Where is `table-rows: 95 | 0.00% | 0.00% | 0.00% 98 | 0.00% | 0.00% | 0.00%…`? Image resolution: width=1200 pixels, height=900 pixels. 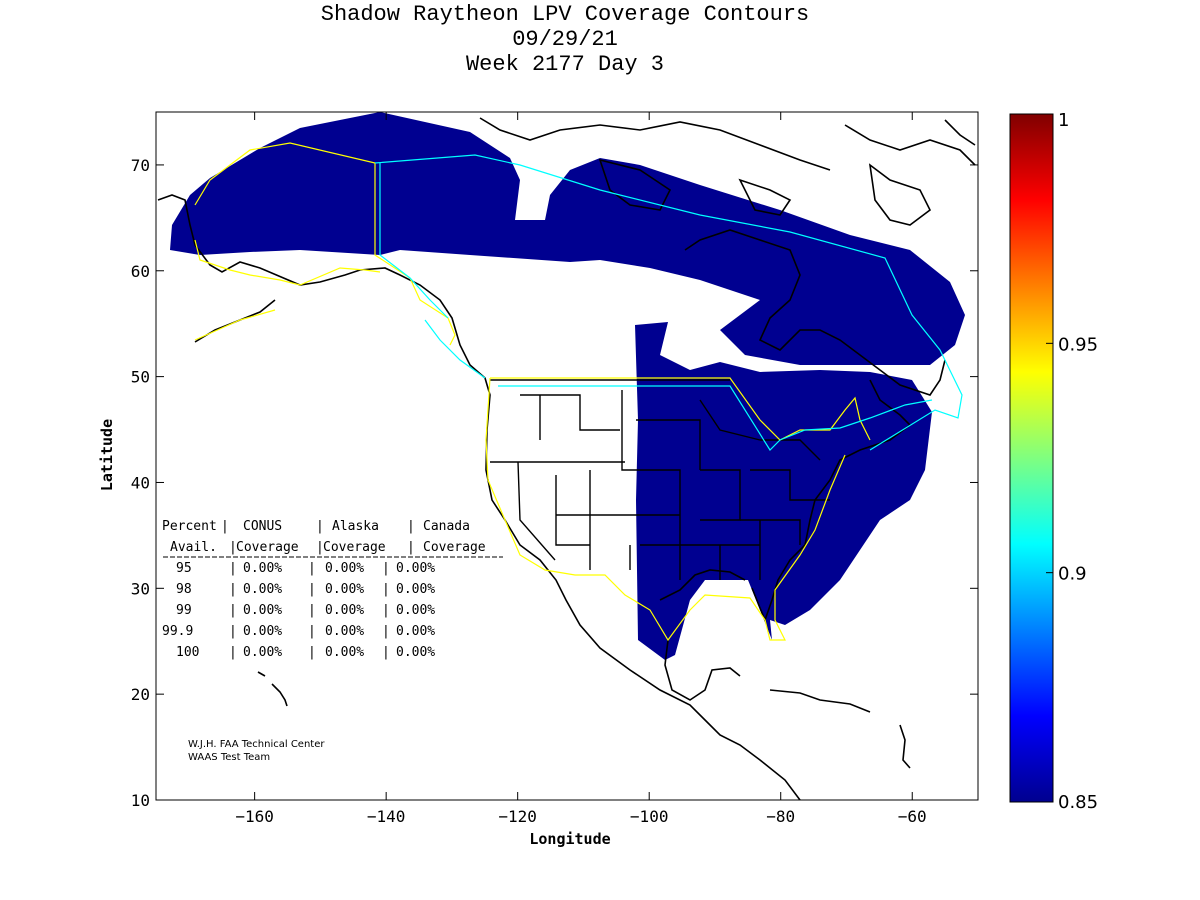
table-rows: 95 | 0.00% | 0.00% | 0.00% 98 | 0.00% | 0.00% | 0.00%… is located at coordinates (298, 610).